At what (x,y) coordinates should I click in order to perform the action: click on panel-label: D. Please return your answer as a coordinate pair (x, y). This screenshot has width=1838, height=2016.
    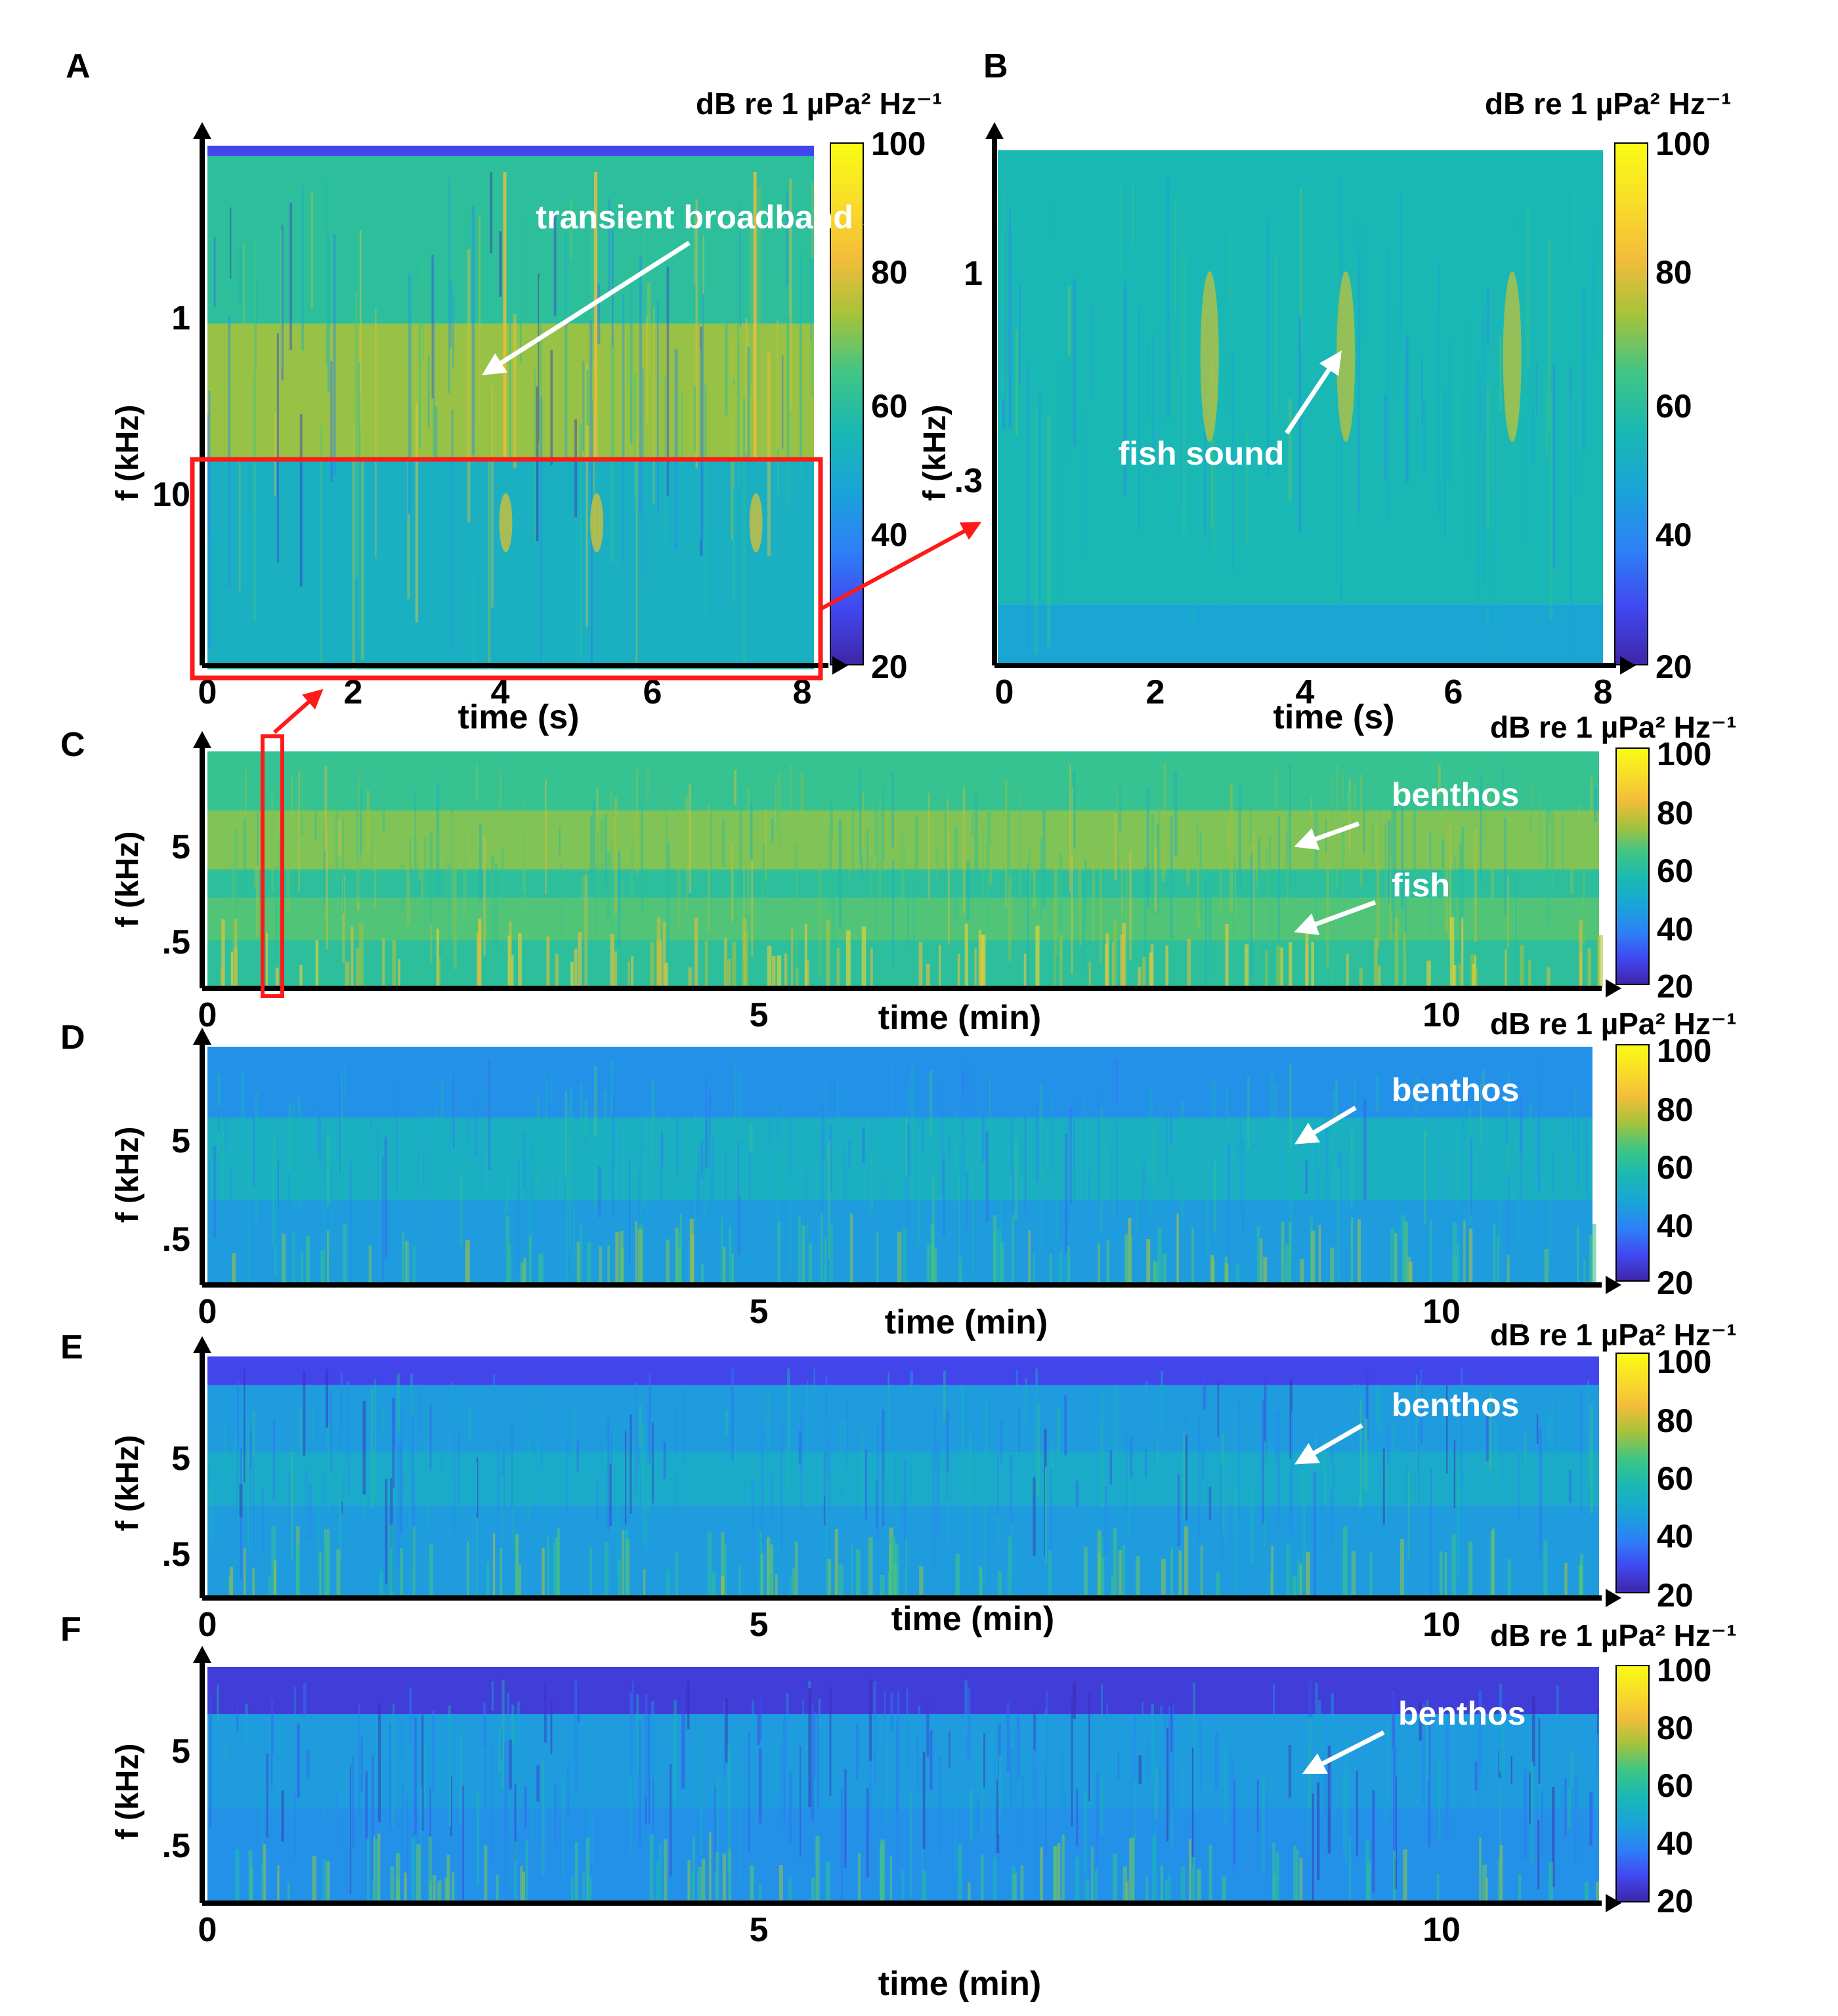
    Looking at the image, I should click on (72, 1037).